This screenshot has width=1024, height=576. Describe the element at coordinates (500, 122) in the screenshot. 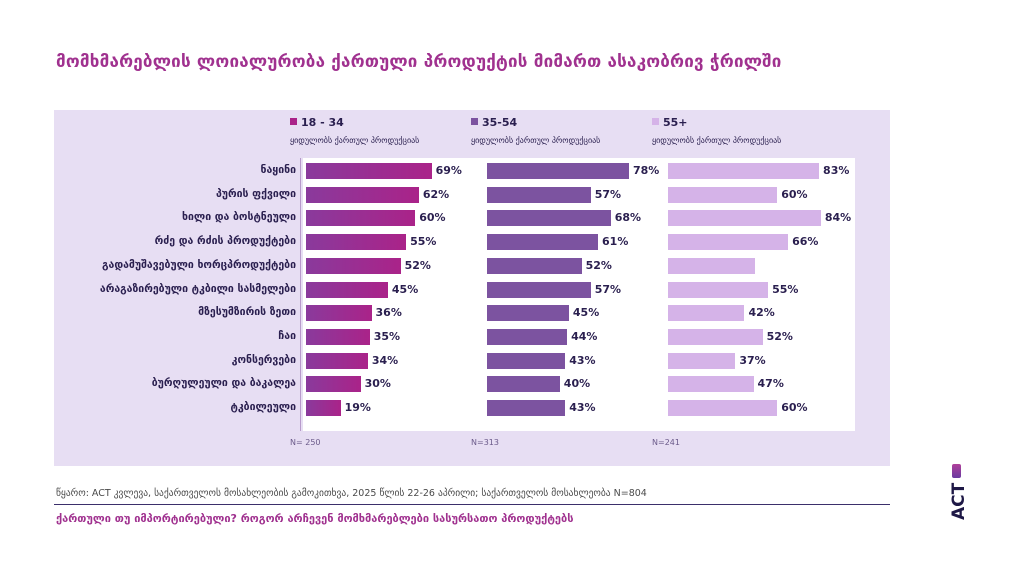

I see `legend-label: 35-54` at that location.